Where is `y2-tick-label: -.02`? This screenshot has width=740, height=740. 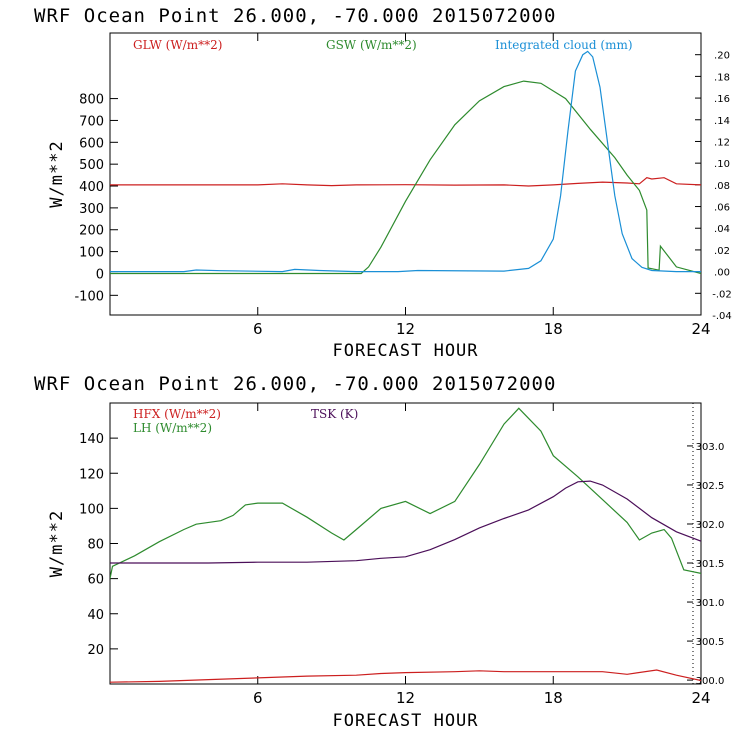 y2-tick-label: -.02 is located at coordinates (722, 294).